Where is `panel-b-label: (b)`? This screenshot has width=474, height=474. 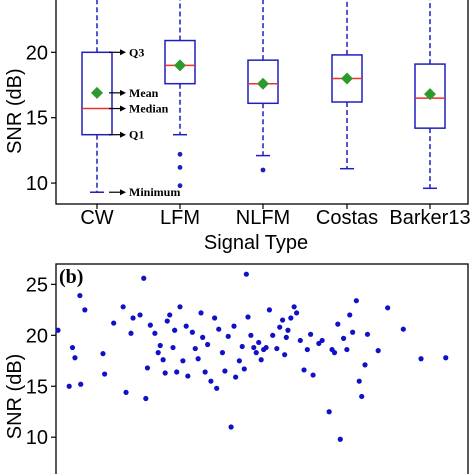
panel-b-label: (b) is located at coordinates (71, 277).